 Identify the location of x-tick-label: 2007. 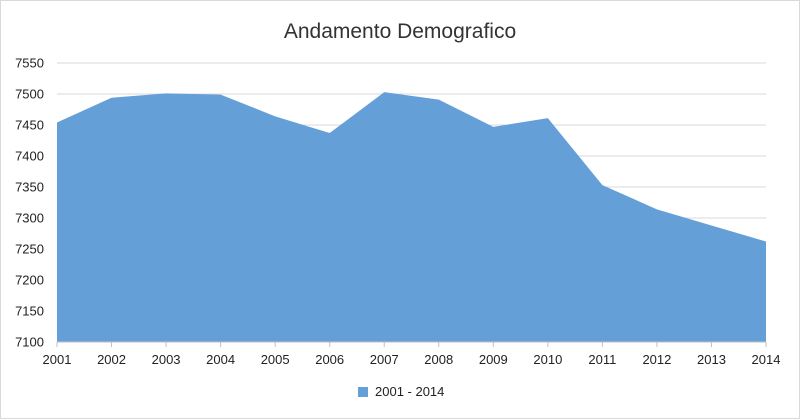
(384, 359).